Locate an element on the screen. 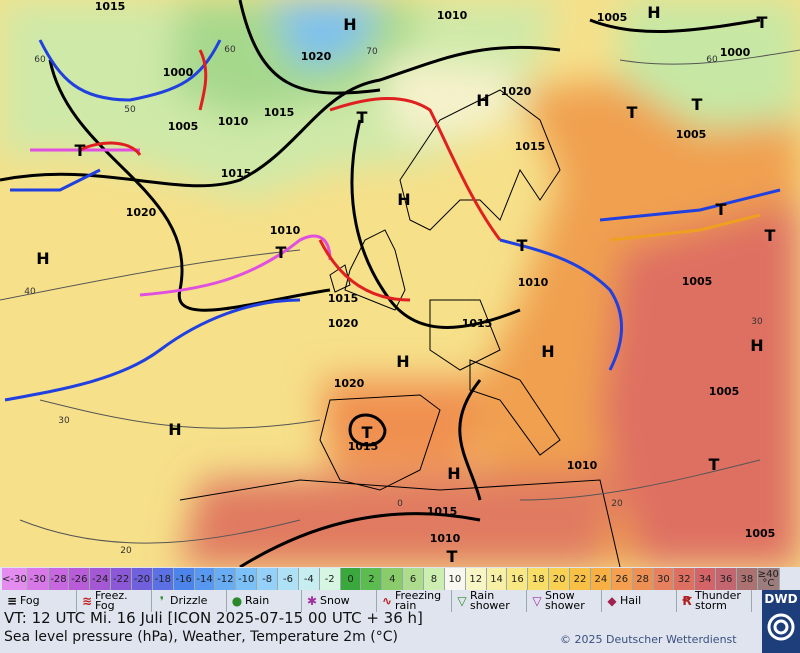 The width and height of the screenshot is (800, 653). legend-icon: ∿ is located at coordinates (387, 601).